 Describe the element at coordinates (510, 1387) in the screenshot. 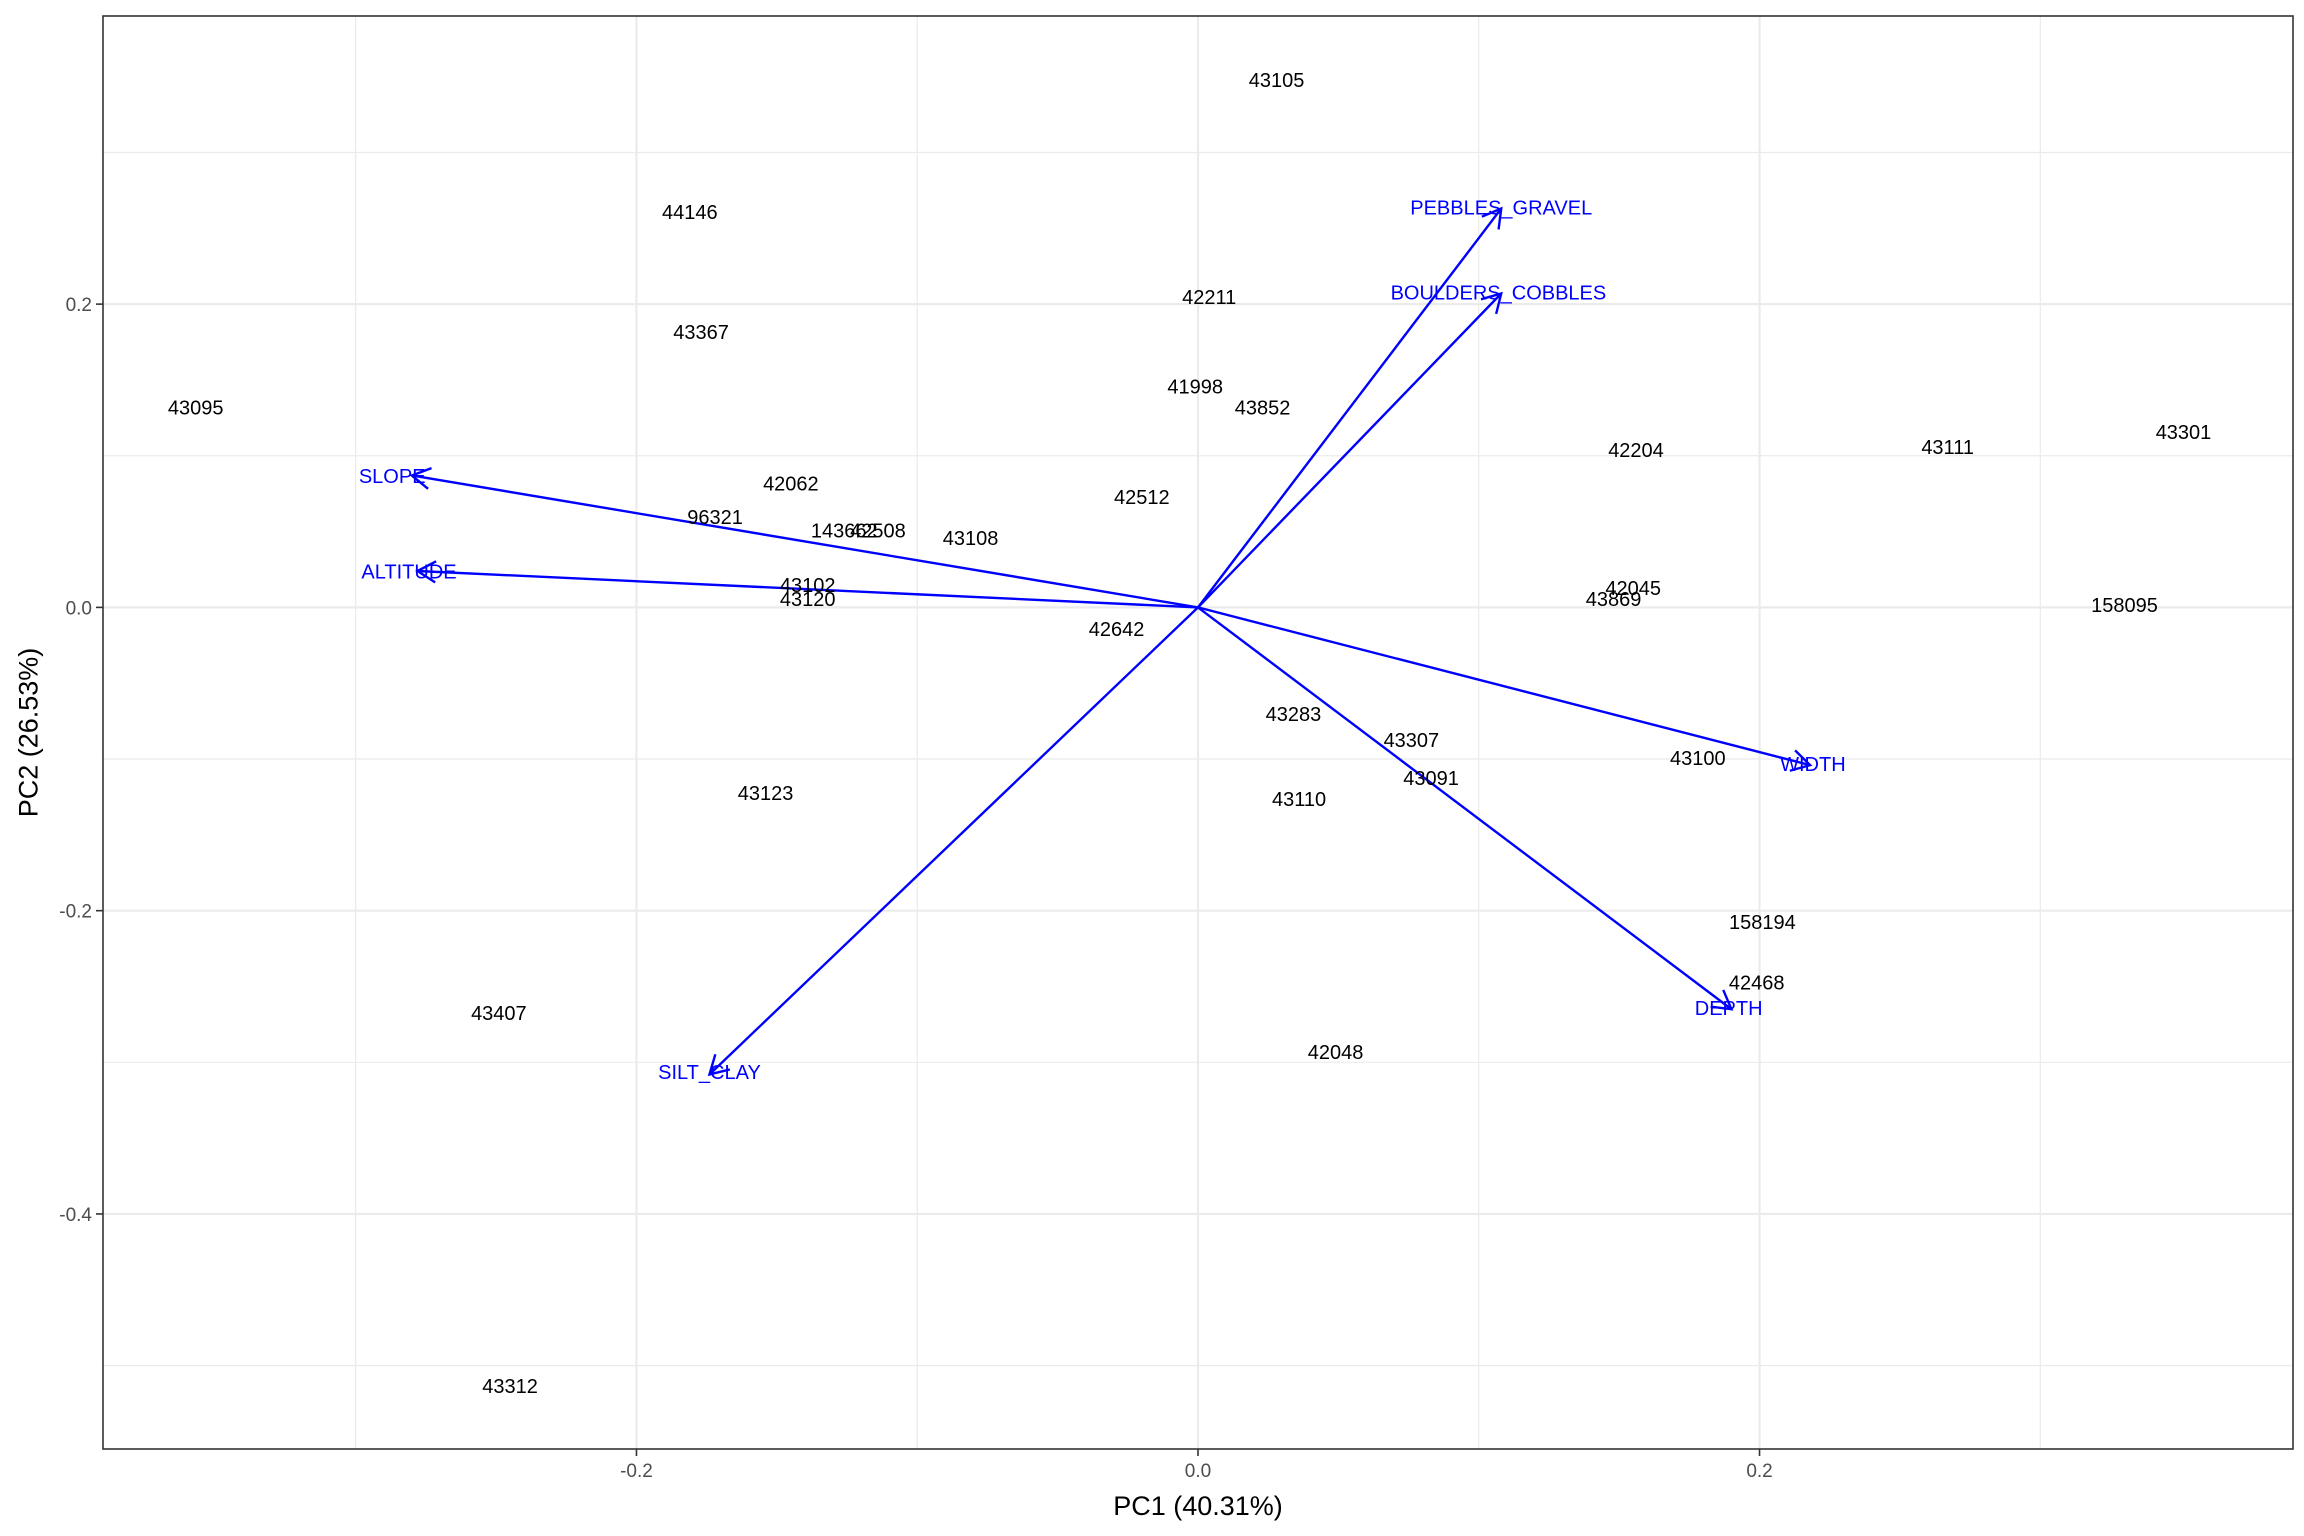

I see `observation-point-label: 43312` at that location.